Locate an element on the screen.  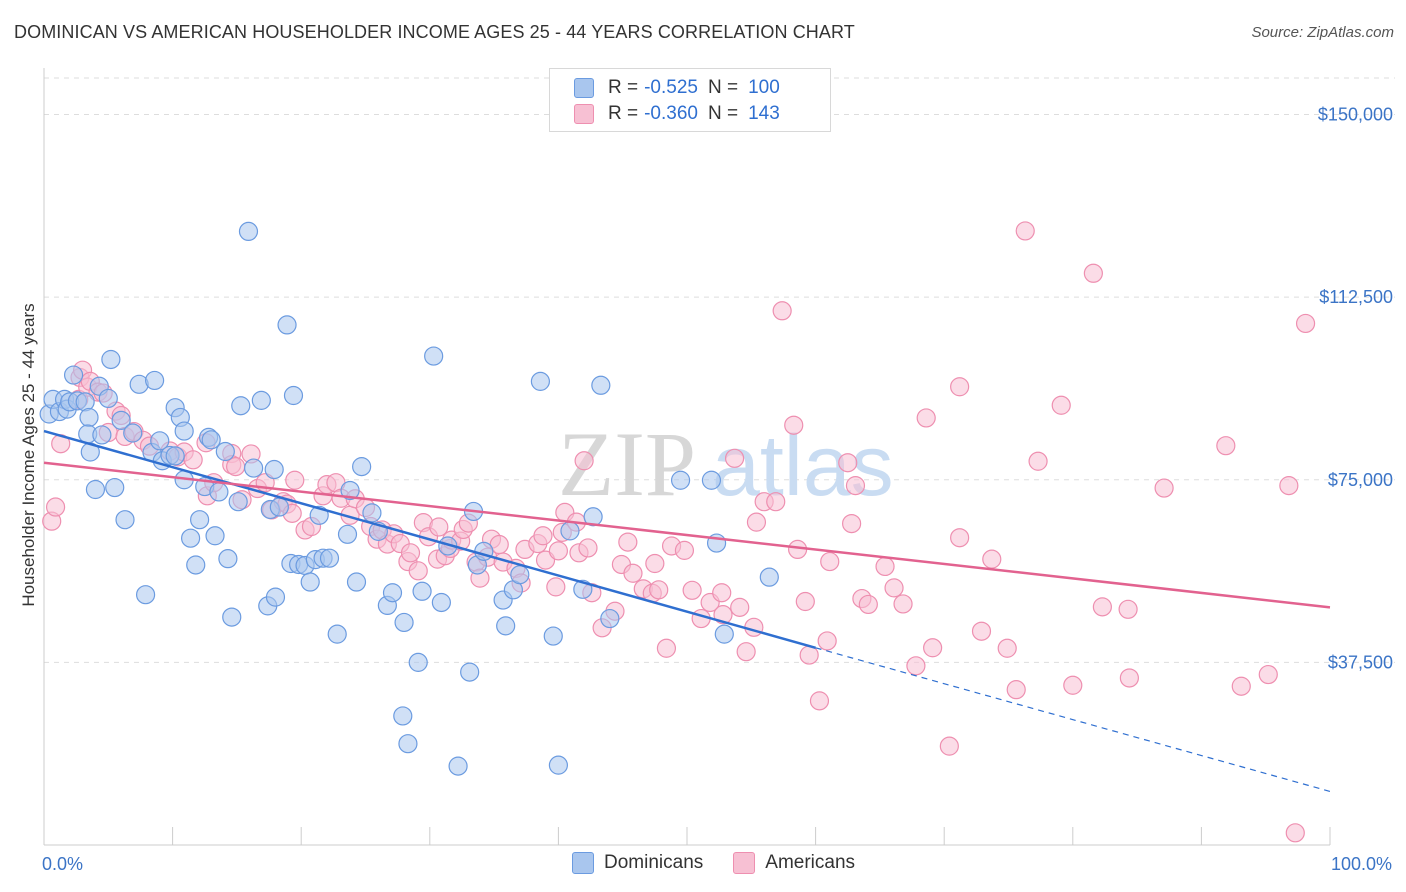
dominican-trend-line is located at coordinates (429, 539).